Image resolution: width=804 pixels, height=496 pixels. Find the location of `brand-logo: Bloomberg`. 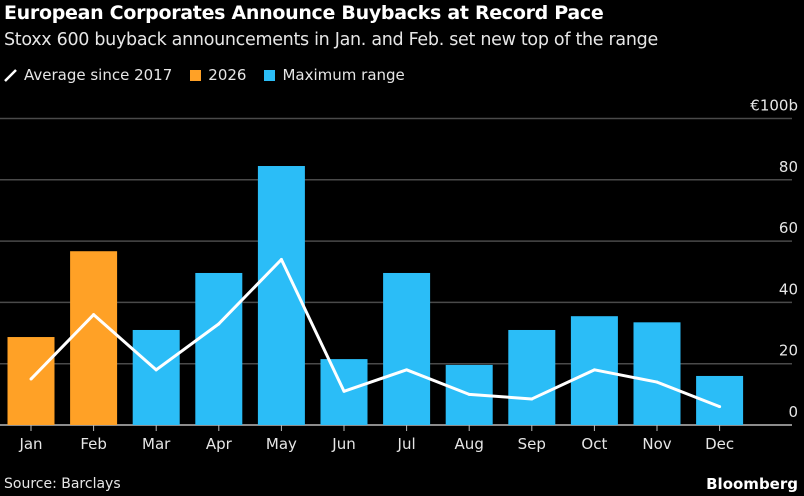

brand-logo: Bloomberg is located at coordinates (752, 484).